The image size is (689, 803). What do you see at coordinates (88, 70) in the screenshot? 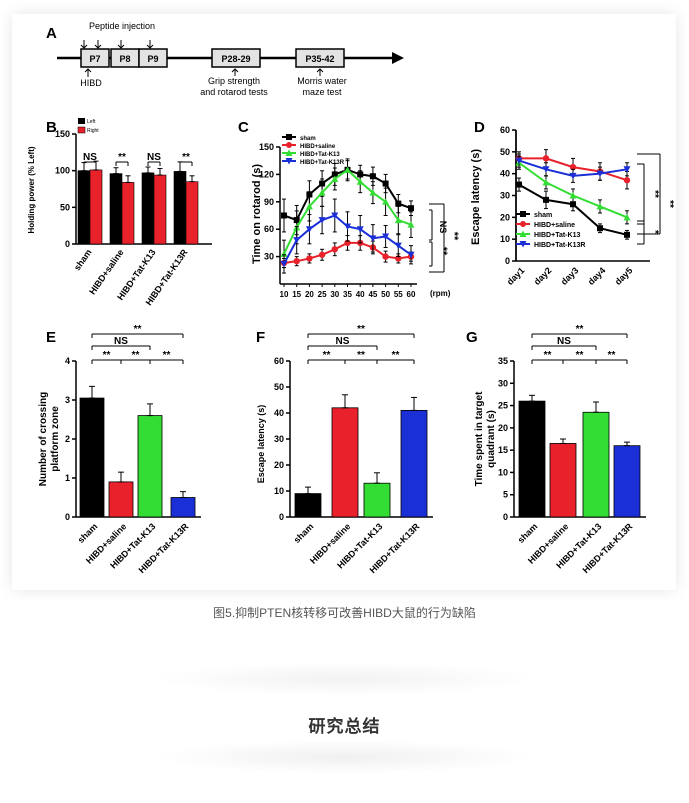
I see `hibd-arrow-icon` at bounding box center [88, 70].